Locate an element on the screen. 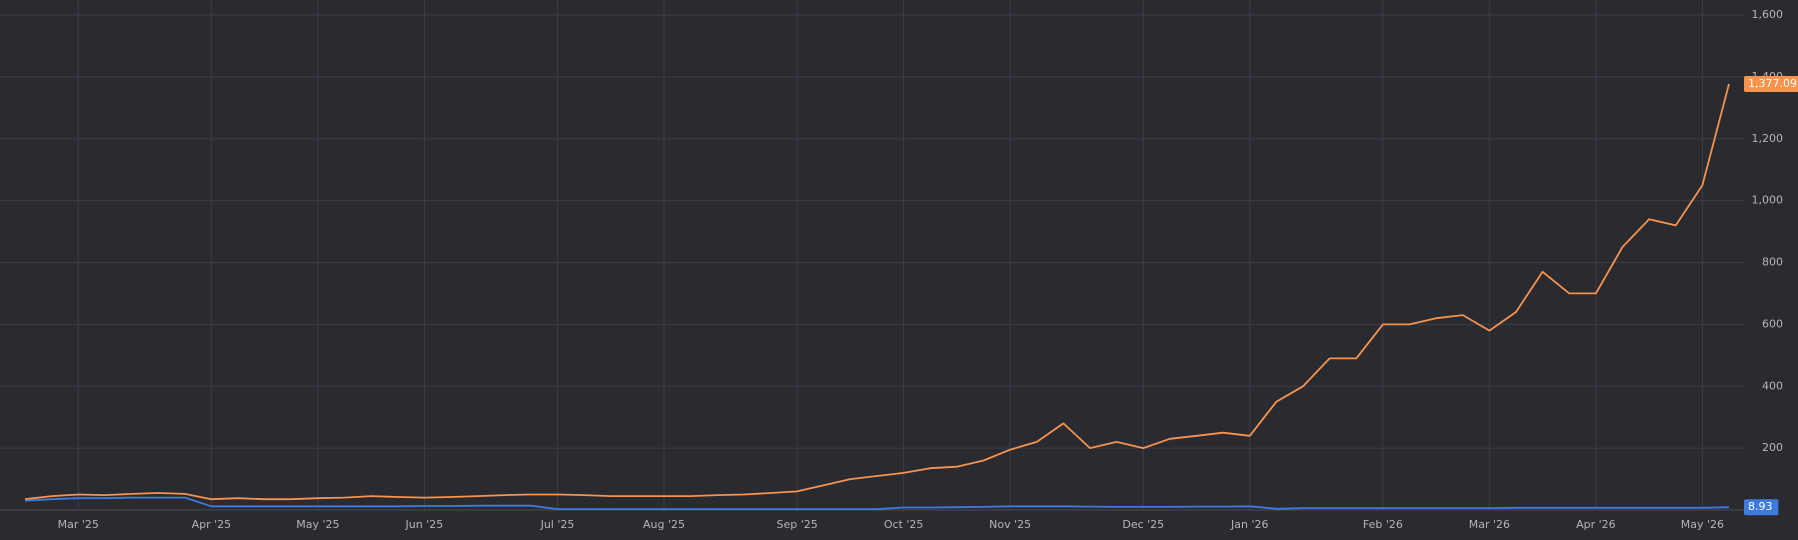 The height and width of the screenshot is (540, 1798). y-tick-label: 1,000 is located at coordinates (1768, 200).